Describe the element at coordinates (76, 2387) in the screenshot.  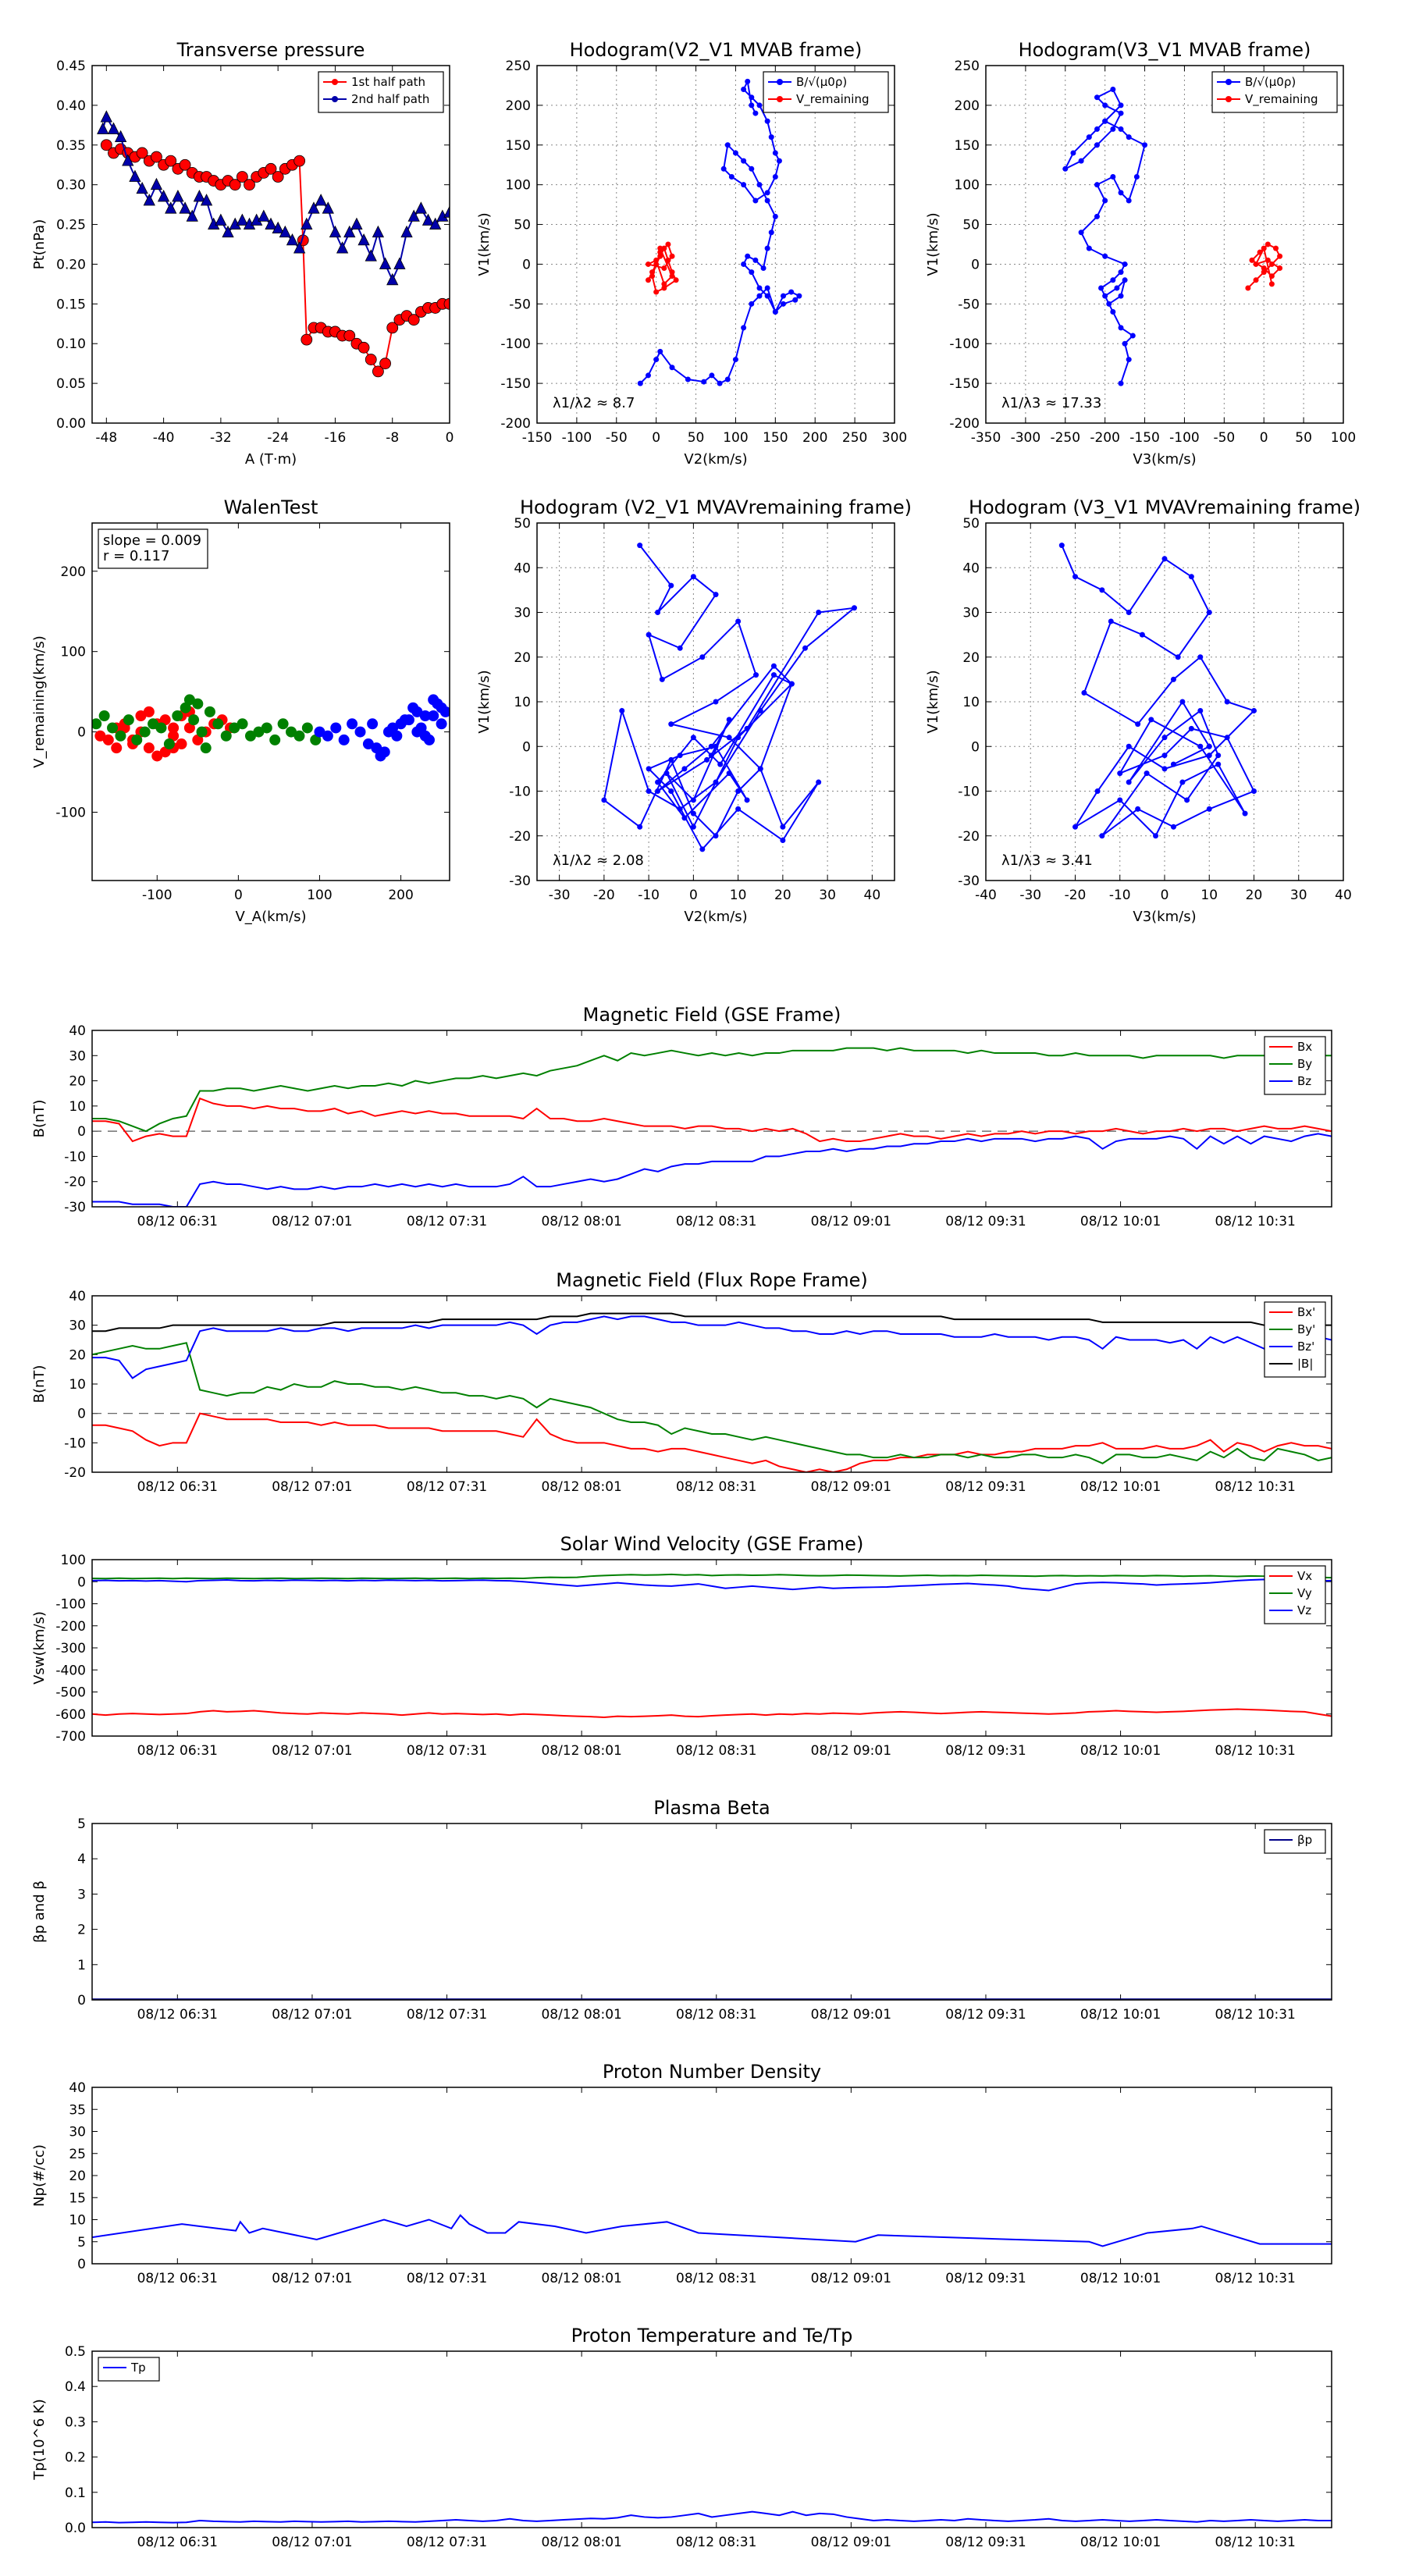
I see `y-tick-label: 0.4` at that location.